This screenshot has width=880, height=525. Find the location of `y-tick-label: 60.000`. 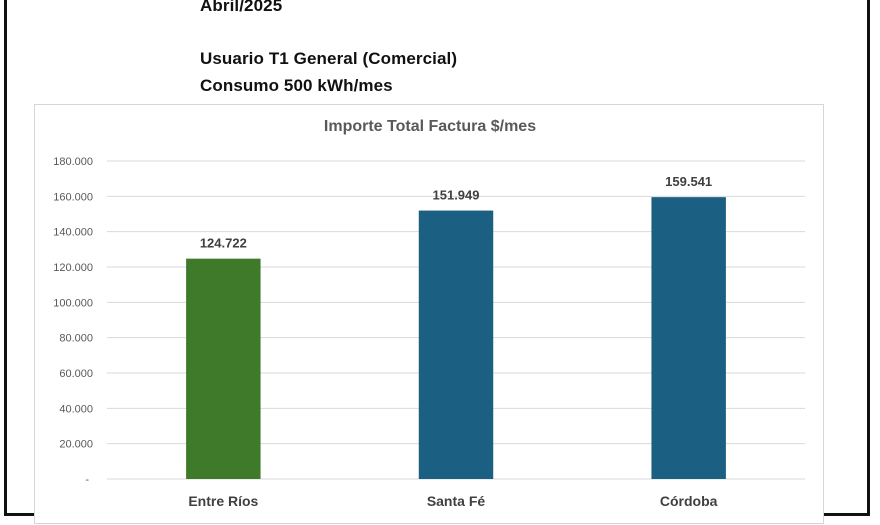

y-tick-label: 60.000 is located at coordinates (76, 374).